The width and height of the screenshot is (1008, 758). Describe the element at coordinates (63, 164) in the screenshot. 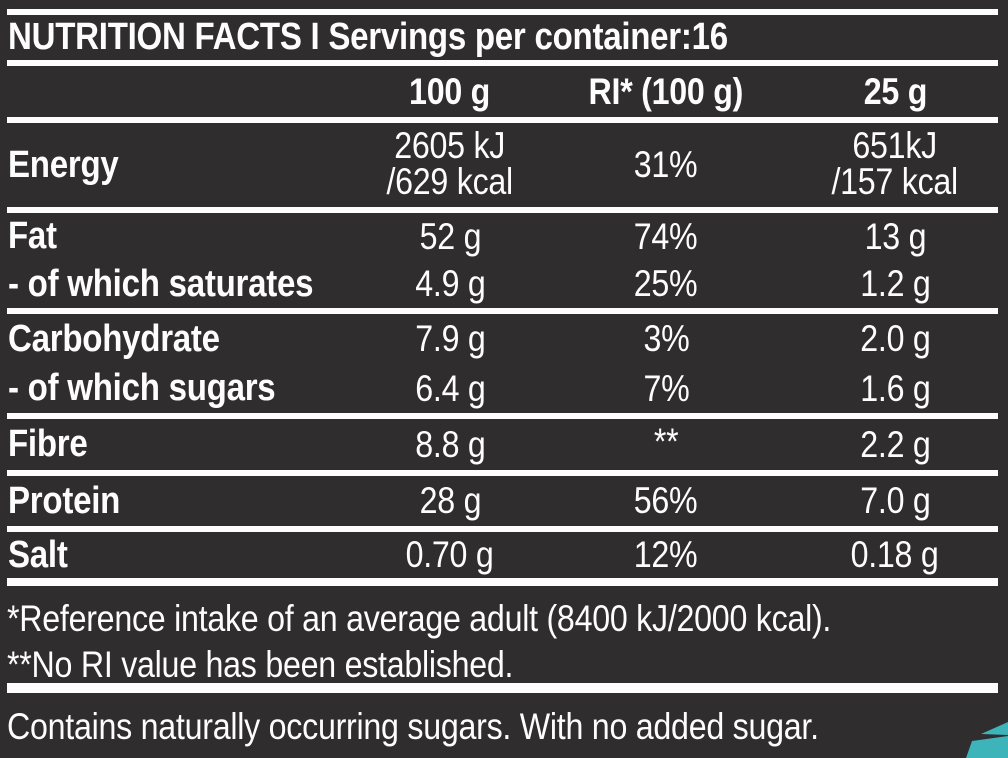

I see `row-label: Energy` at that location.